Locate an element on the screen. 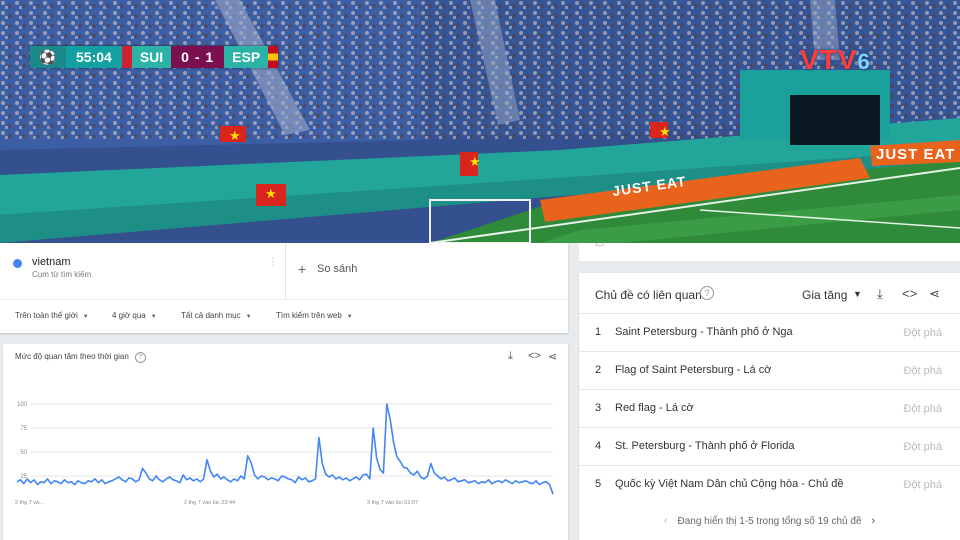 Image resolution: width=960 pixels, height=540 pixels. scoreboard: ⚽ 55:04 SUI 0 - 1 ESP is located at coordinates (154, 57).